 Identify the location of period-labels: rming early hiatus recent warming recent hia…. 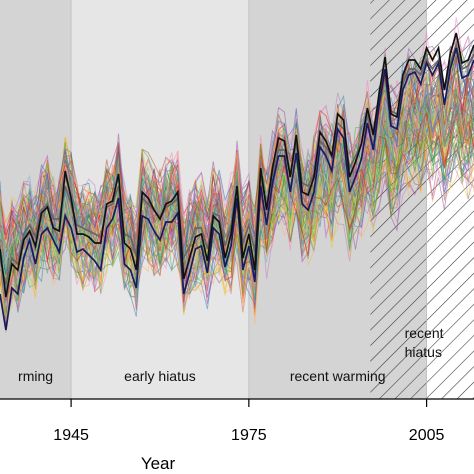
(231, 354).